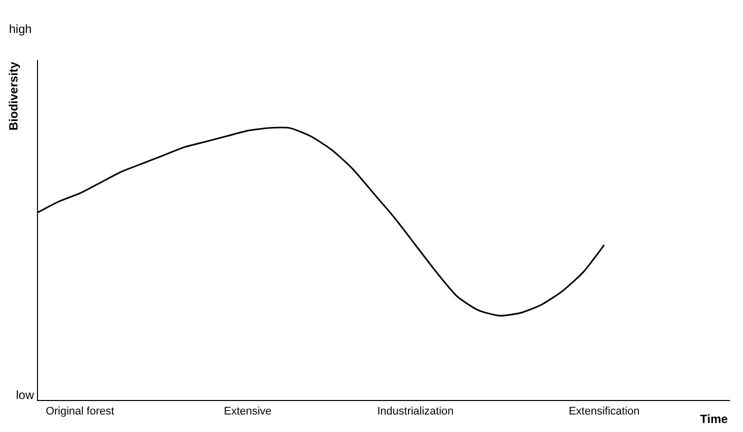 The width and height of the screenshot is (743, 432). I want to click on y-axis-title: Biodiversity, so click(13, 95).